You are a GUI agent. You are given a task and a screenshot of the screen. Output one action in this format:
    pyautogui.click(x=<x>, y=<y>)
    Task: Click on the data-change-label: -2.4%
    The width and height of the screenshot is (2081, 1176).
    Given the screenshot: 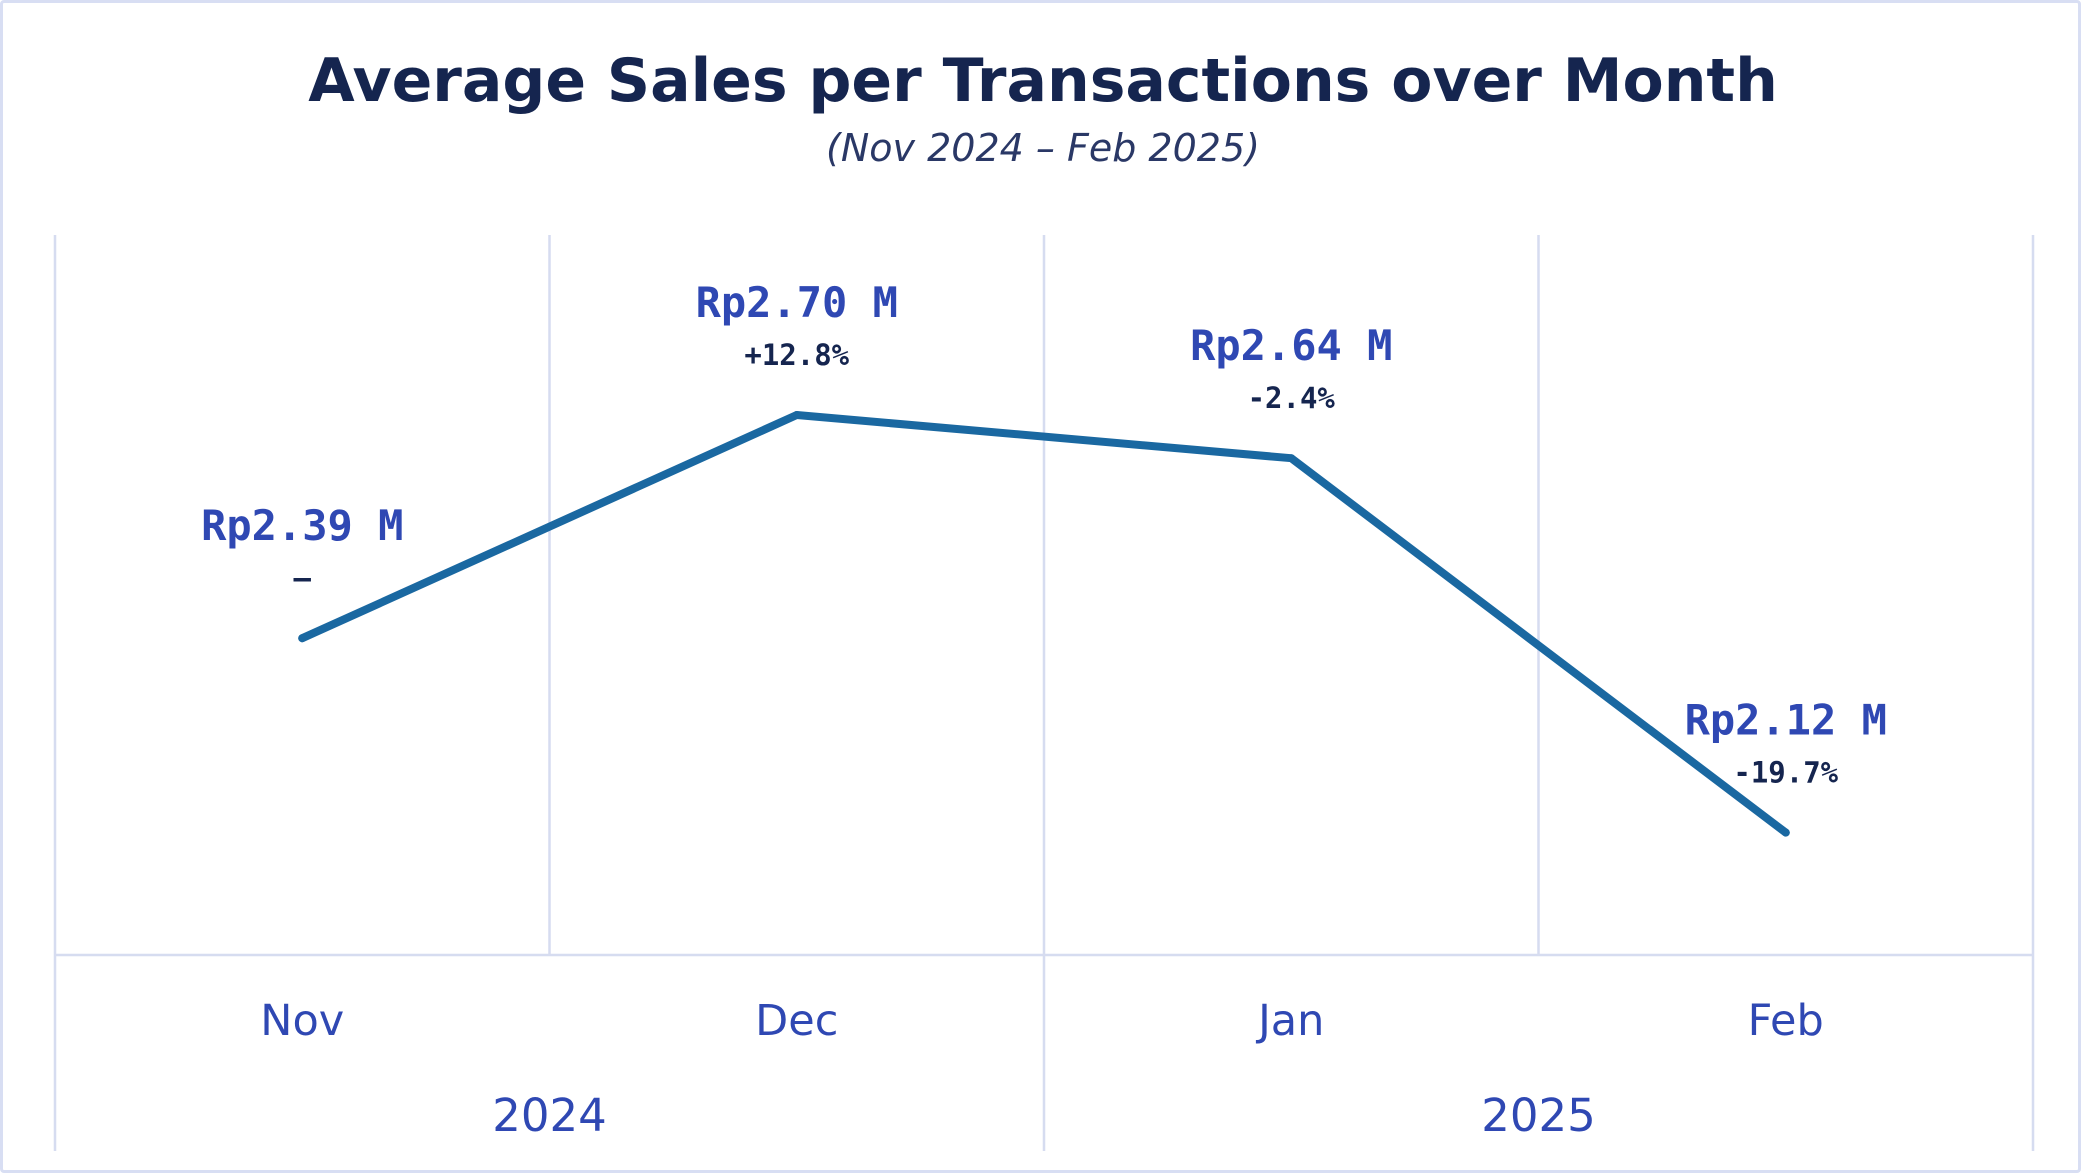 What is the action you would take?
    pyautogui.click(x=1292, y=398)
    